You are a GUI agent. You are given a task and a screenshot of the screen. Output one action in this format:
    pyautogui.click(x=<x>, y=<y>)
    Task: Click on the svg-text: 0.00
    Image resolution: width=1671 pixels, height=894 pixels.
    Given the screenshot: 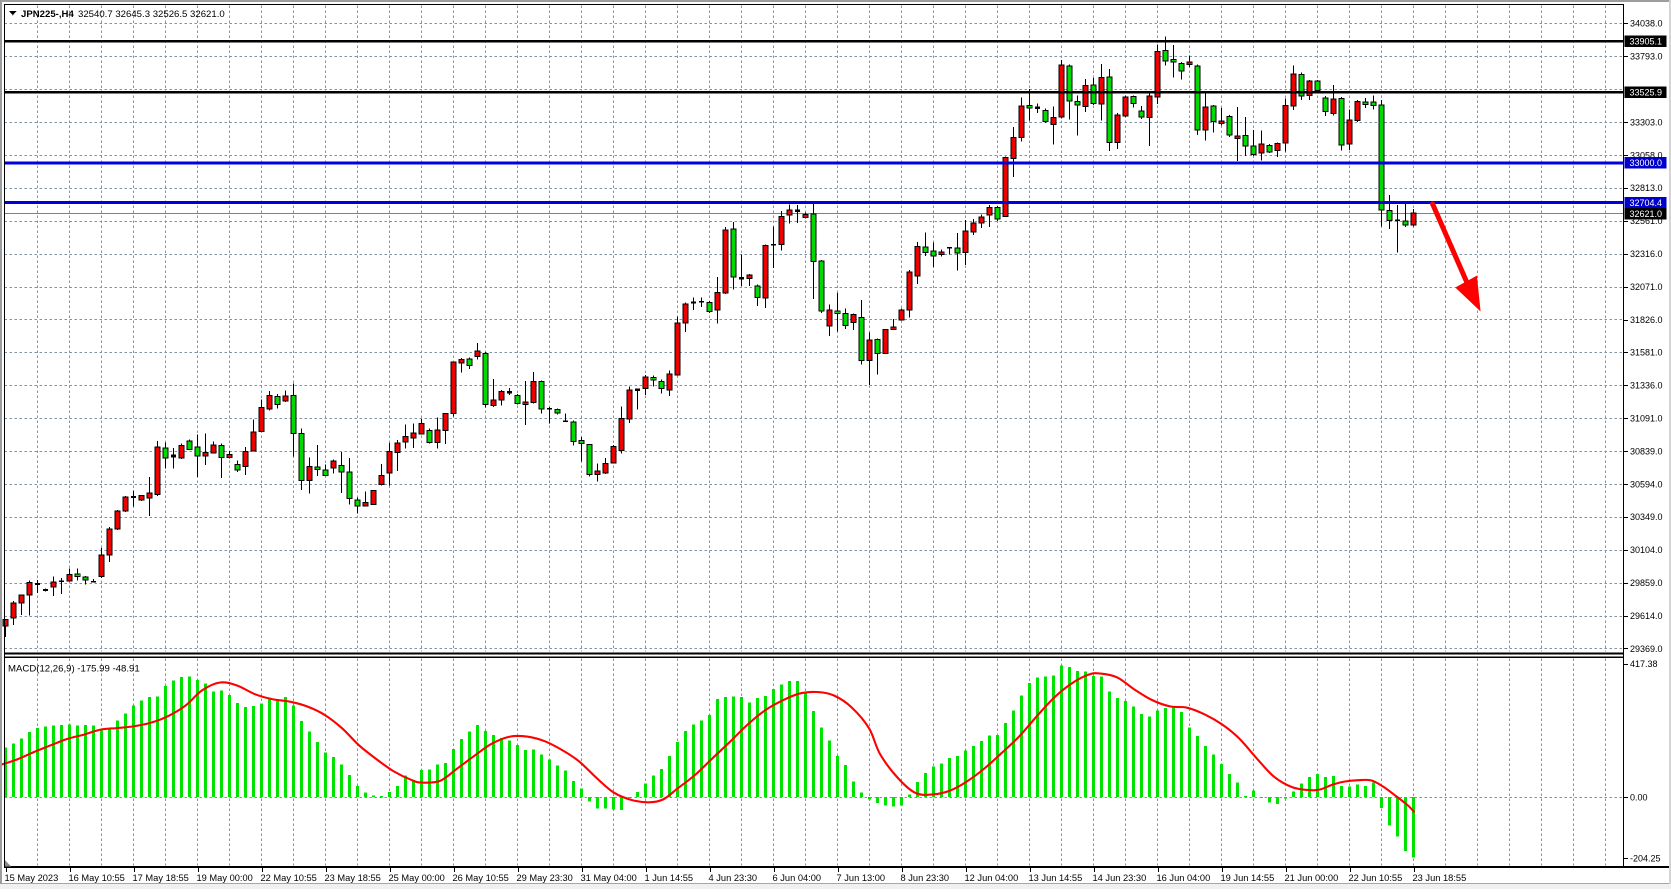 What is the action you would take?
    pyautogui.click(x=1639, y=797)
    